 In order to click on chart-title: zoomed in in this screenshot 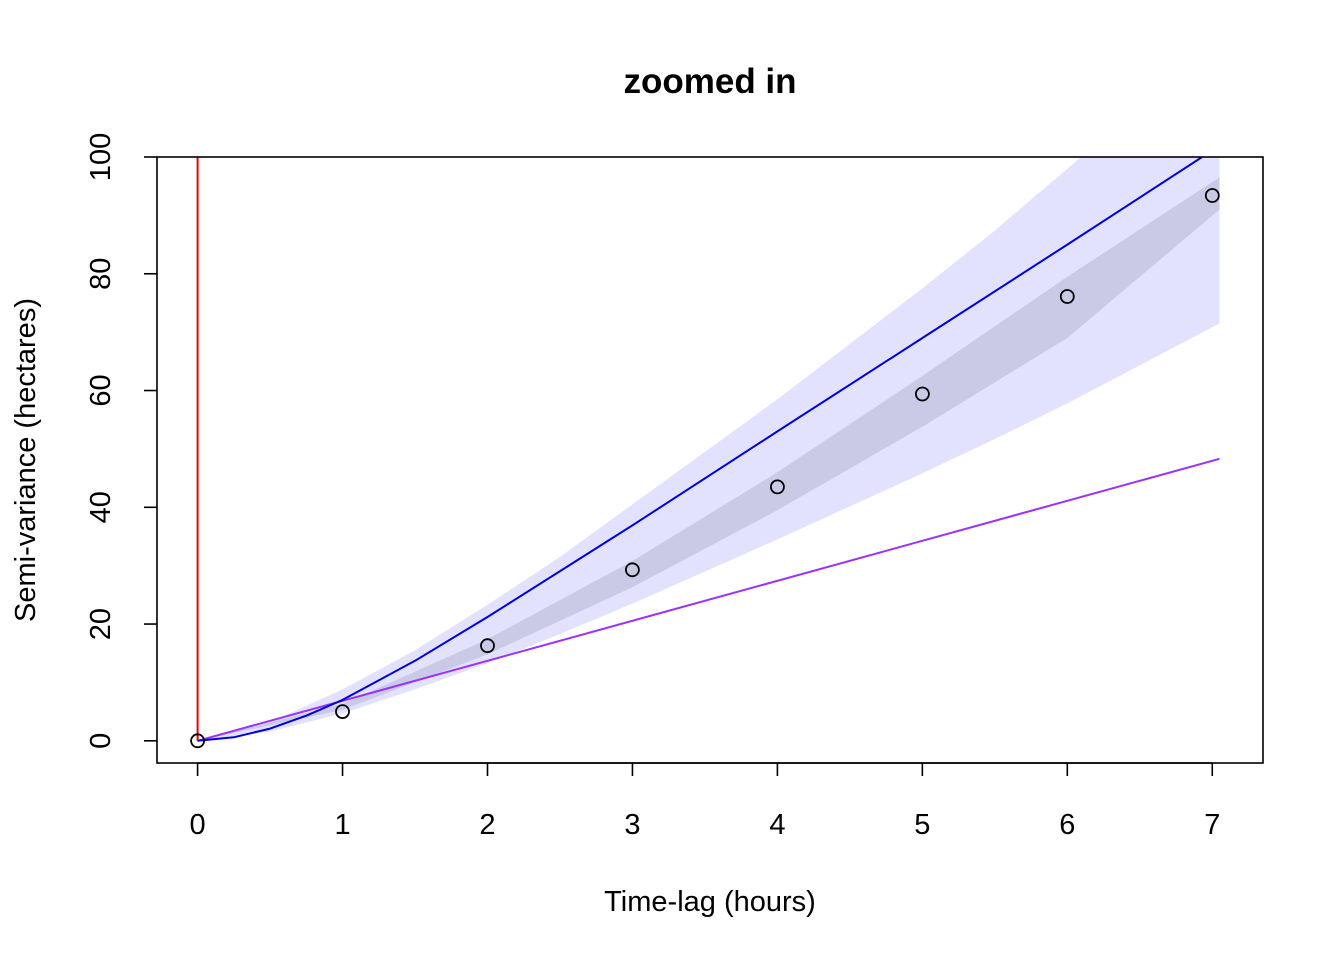, I will do `click(709, 81)`.